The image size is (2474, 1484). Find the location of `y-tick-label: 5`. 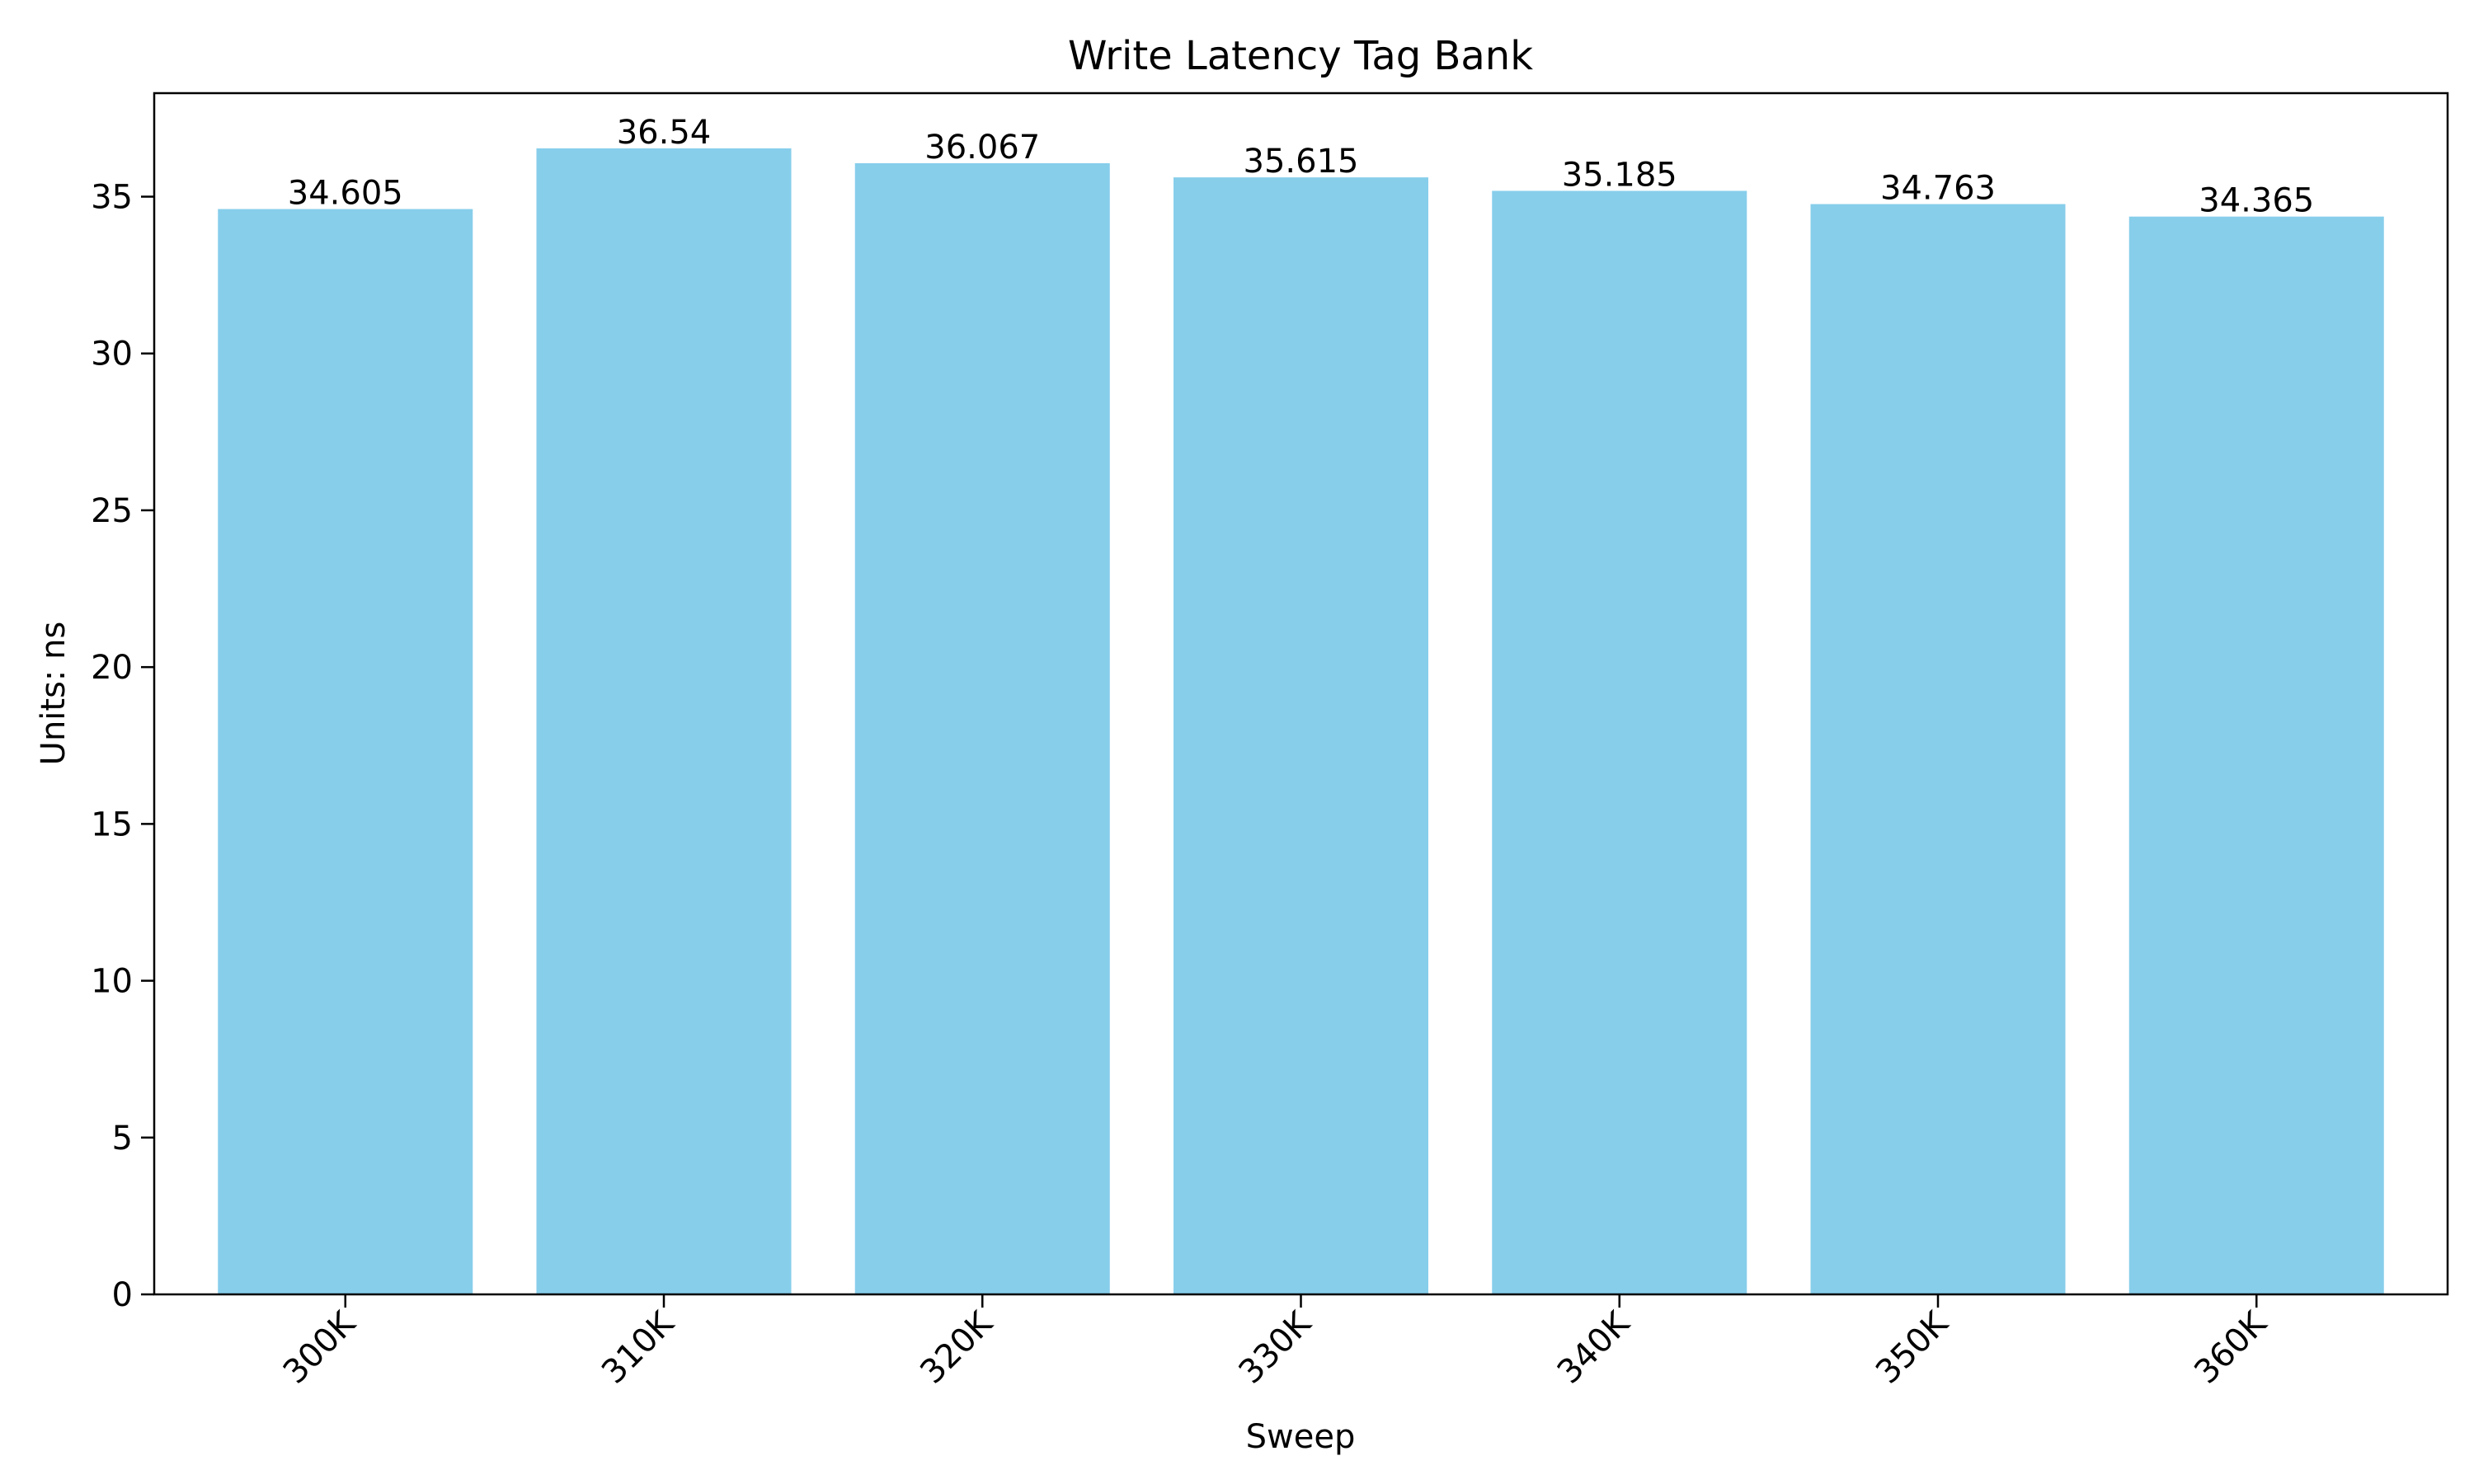

y-tick-label: 5 is located at coordinates (122, 1139).